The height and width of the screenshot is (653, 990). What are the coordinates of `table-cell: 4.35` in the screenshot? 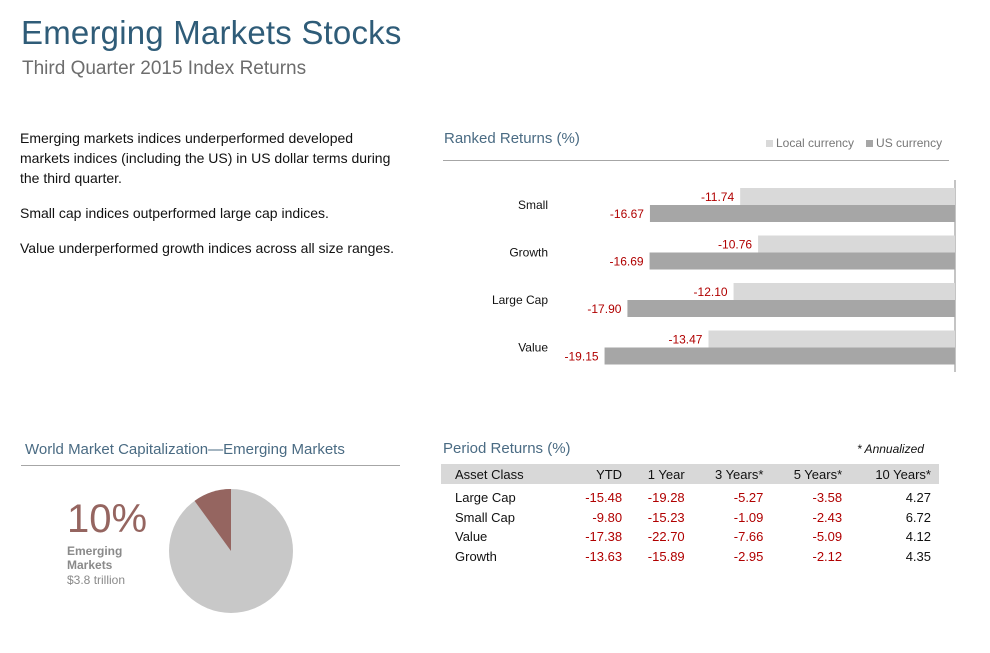 It's located at (918, 556).